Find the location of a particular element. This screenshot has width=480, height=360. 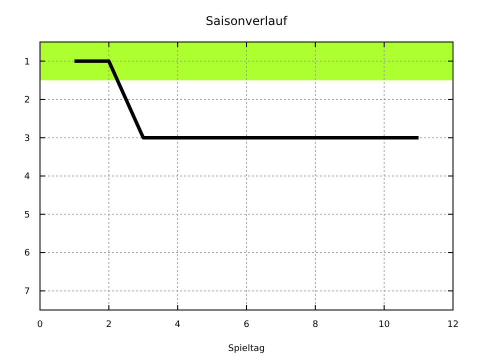

x-tick-label: 0 is located at coordinates (40, 325).